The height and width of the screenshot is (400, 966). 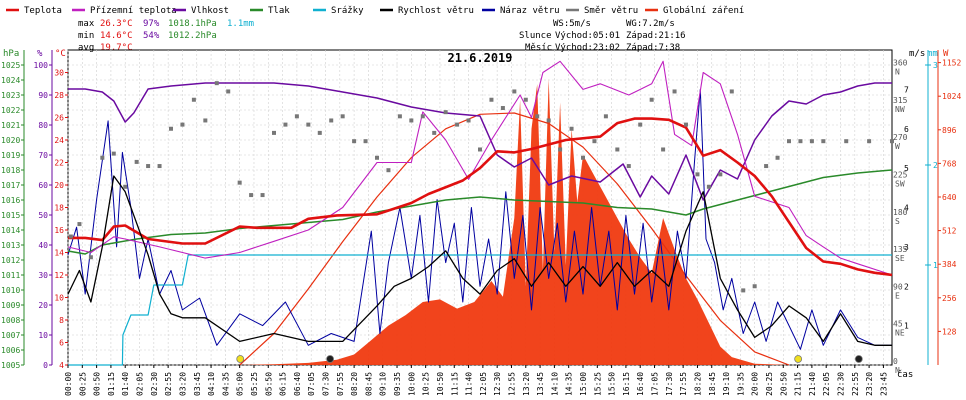 I want to click on stat-temp-avg: 19.7°C, so click(x=116, y=48).